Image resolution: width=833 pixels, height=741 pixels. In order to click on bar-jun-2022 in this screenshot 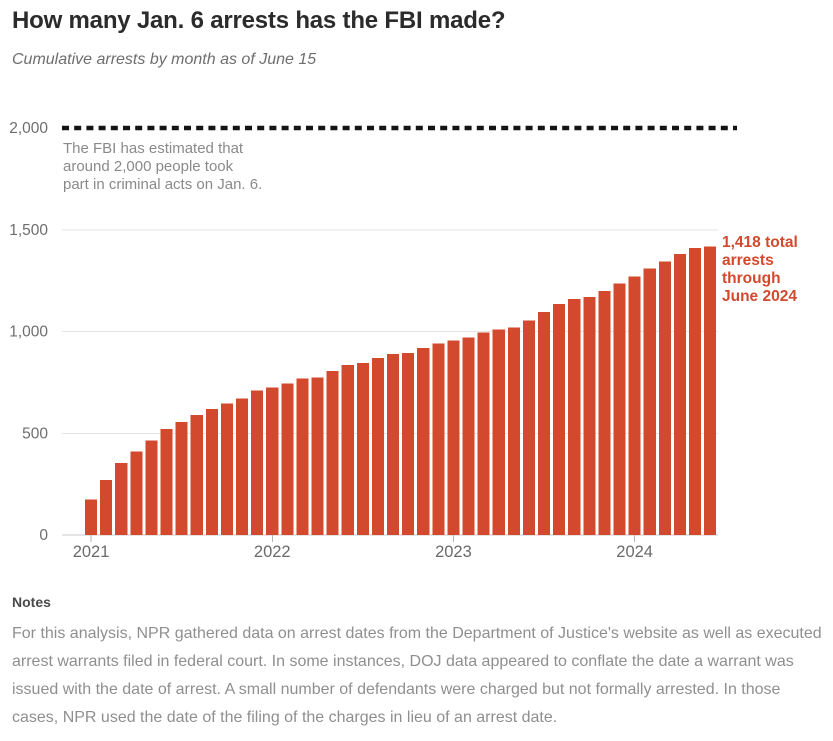, I will do `click(347, 450)`.